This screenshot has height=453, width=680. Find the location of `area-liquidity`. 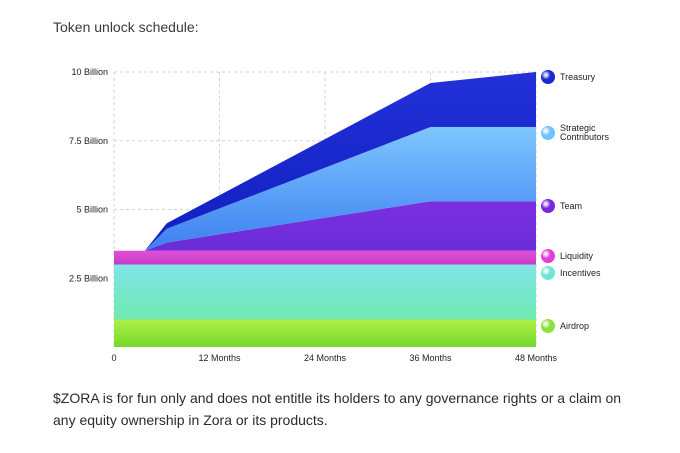

area-liquidity is located at coordinates (325, 257).